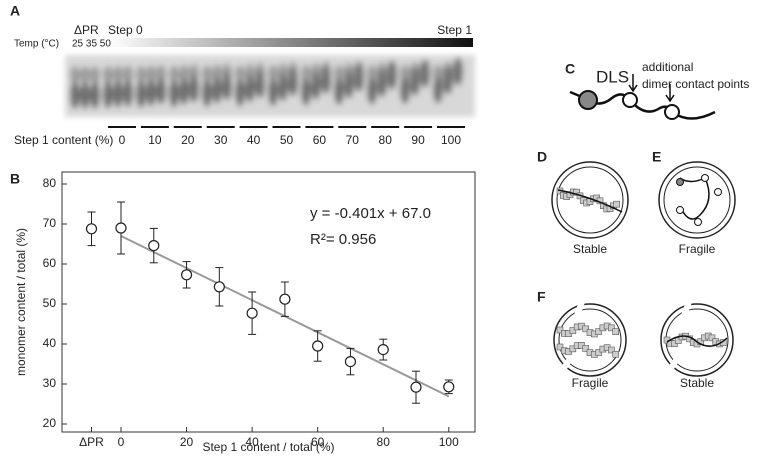 The width and height of the screenshot is (768, 456). What do you see at coordinates (50, 423) in the screenshot?
I see `y-tick-label: 20` at bounding box center [50, 423].